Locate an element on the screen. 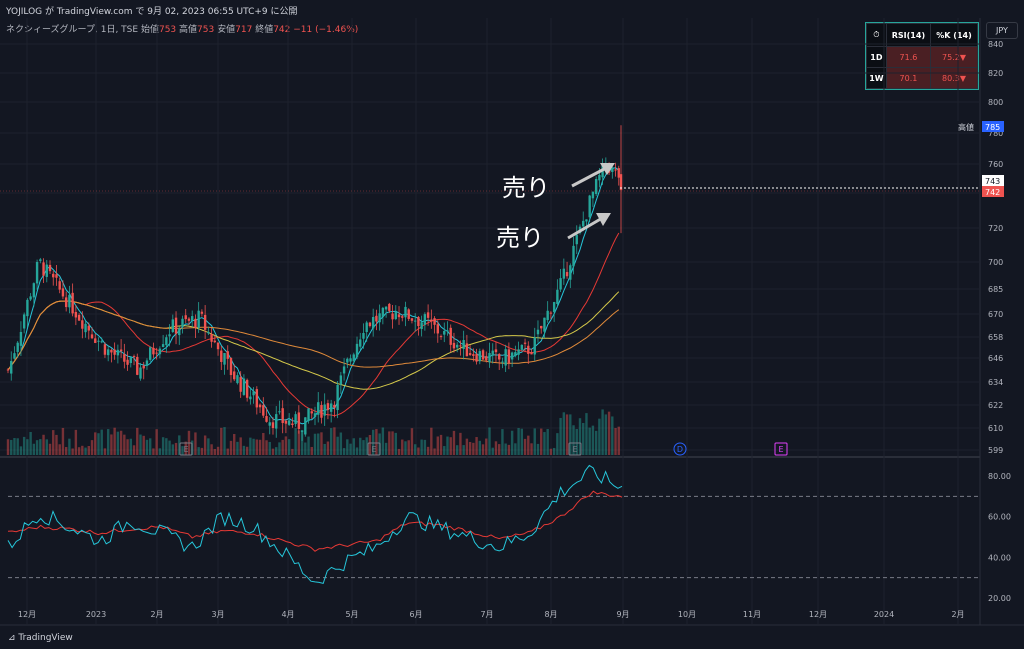 The image size is (1024, 649). tag-742: 742 is located at coordinates (992, 192).